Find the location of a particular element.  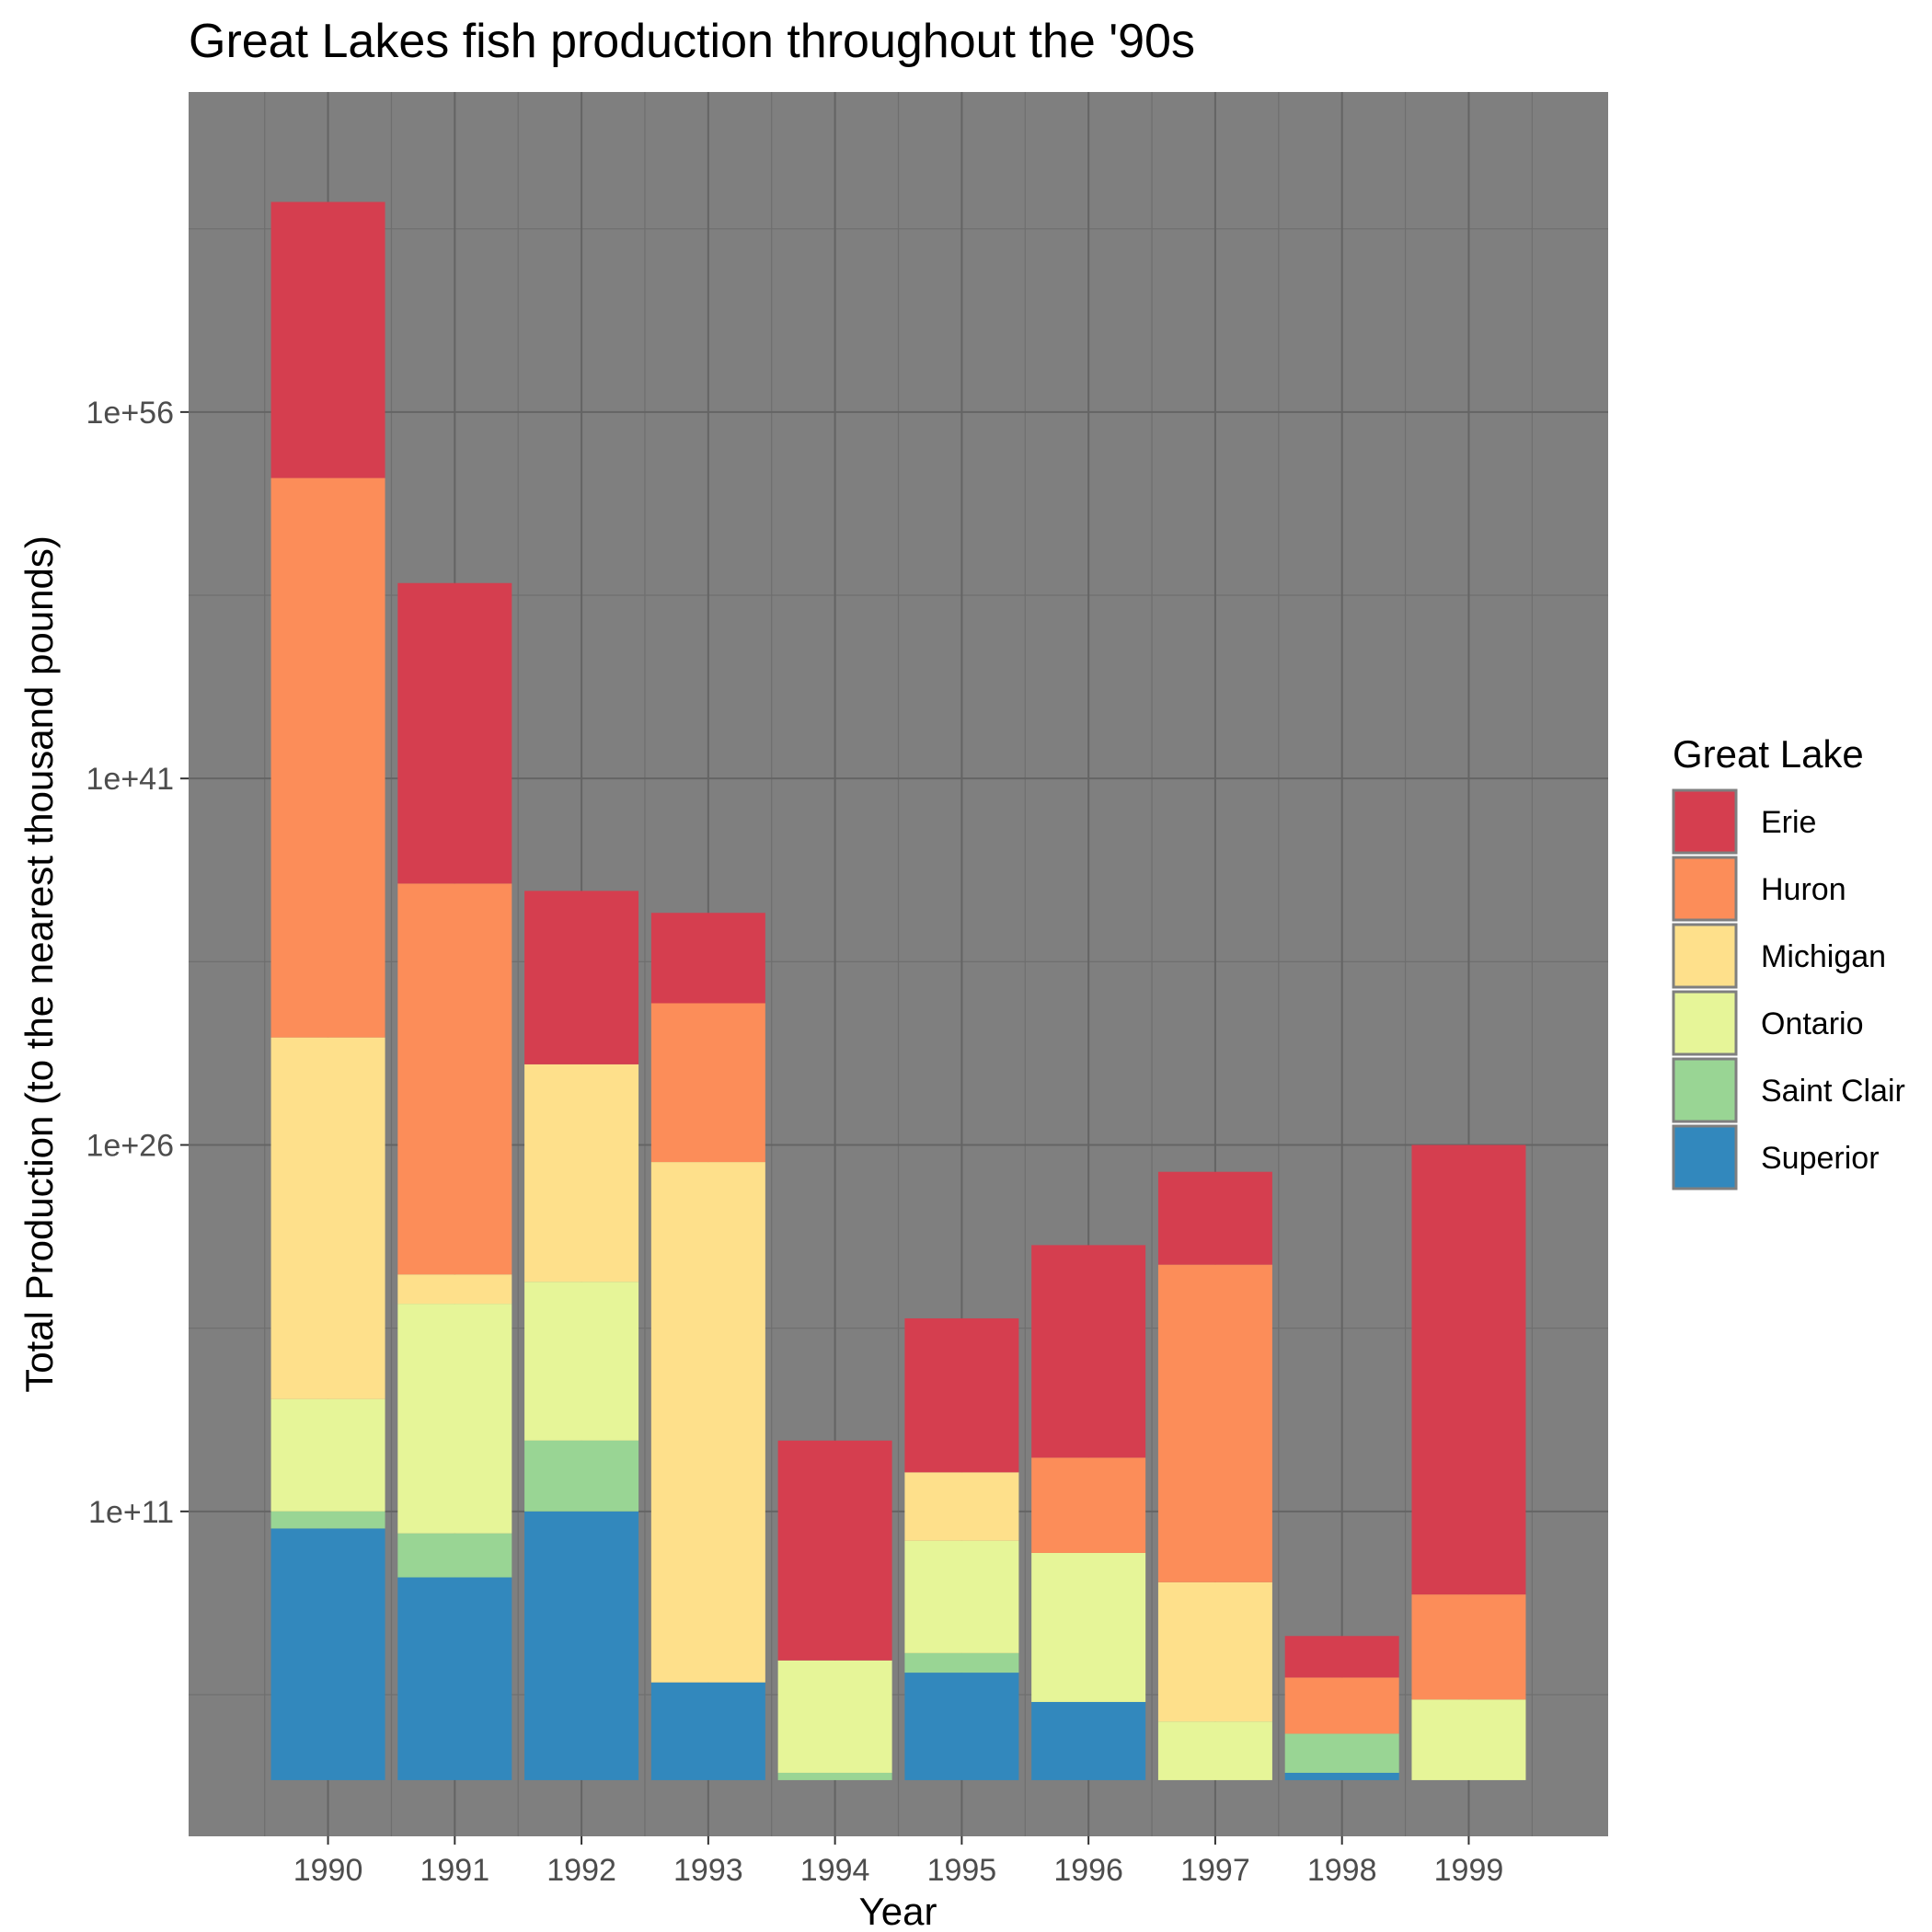

legend-key-huron is located at coordinates (1705, 889).